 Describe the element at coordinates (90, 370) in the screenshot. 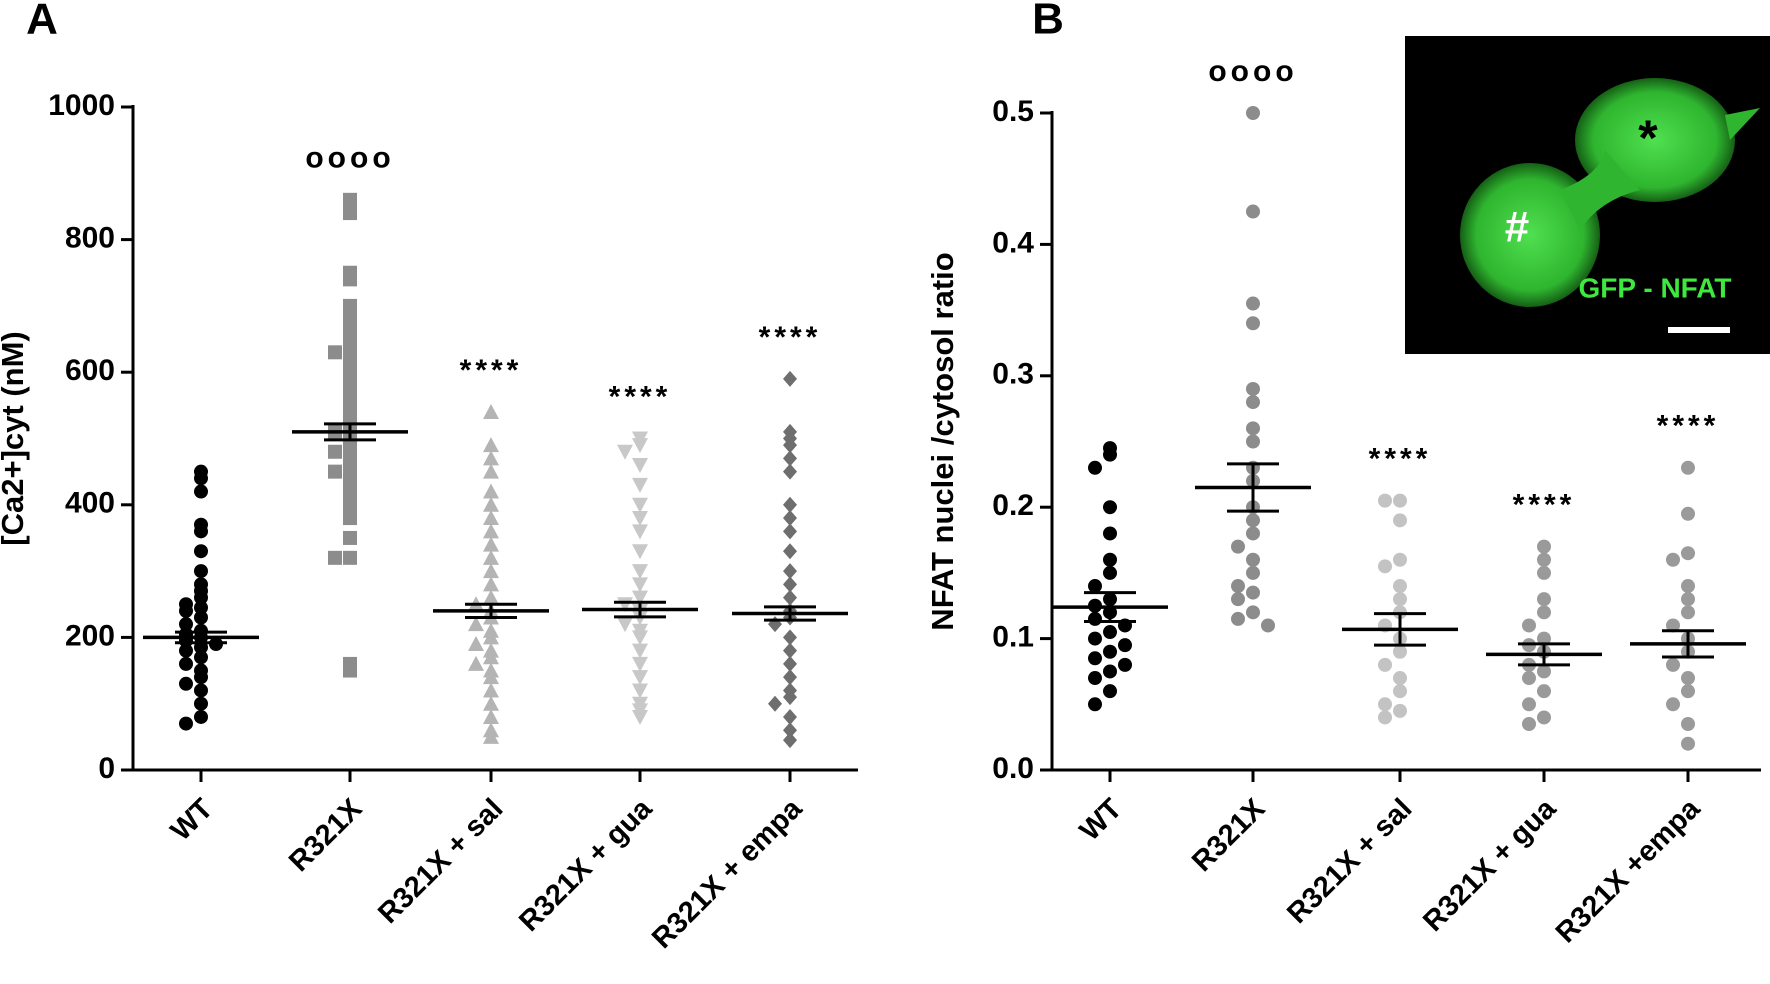

I see `y-tick-label: 600` at that location.